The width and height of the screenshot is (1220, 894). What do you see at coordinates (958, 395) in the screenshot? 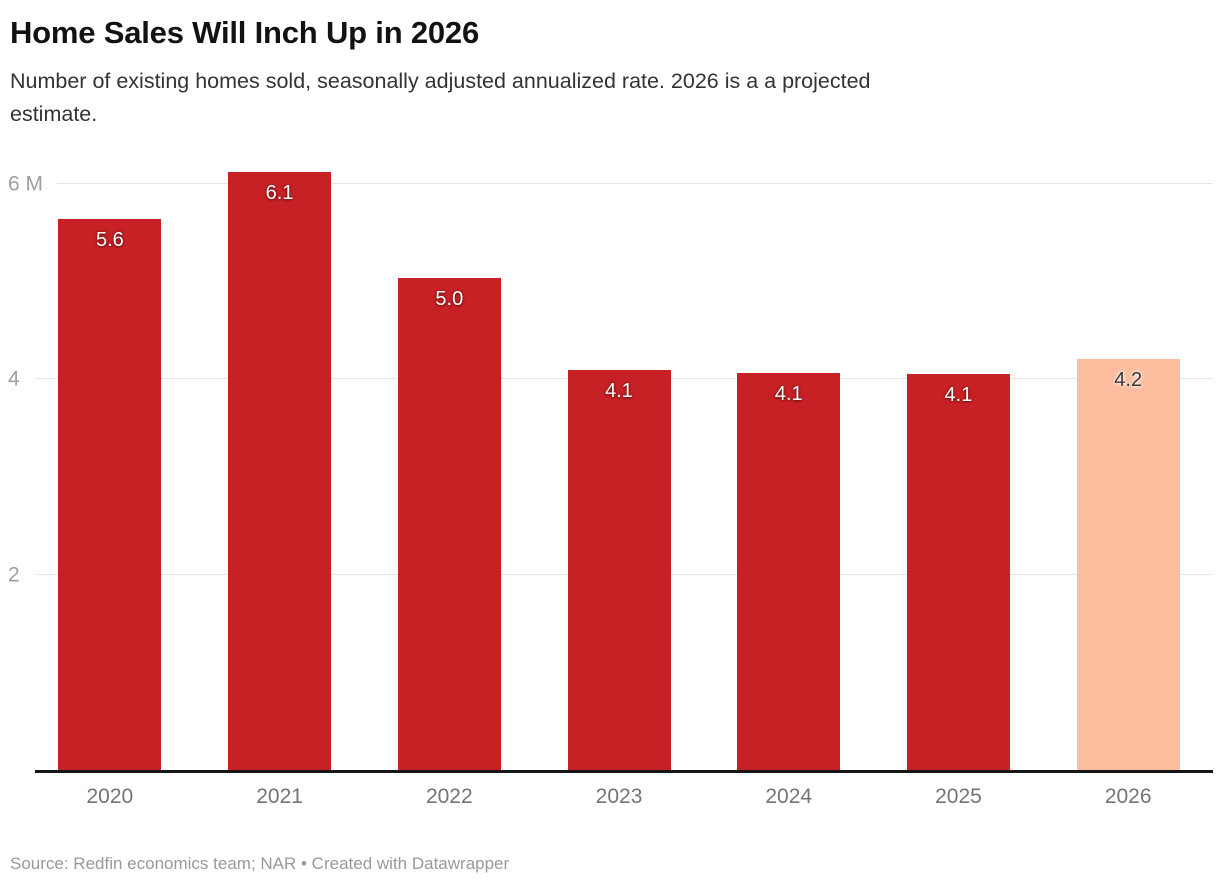
I see `bar-value-label-2025: 4.1` at bounding box center [958, 395].